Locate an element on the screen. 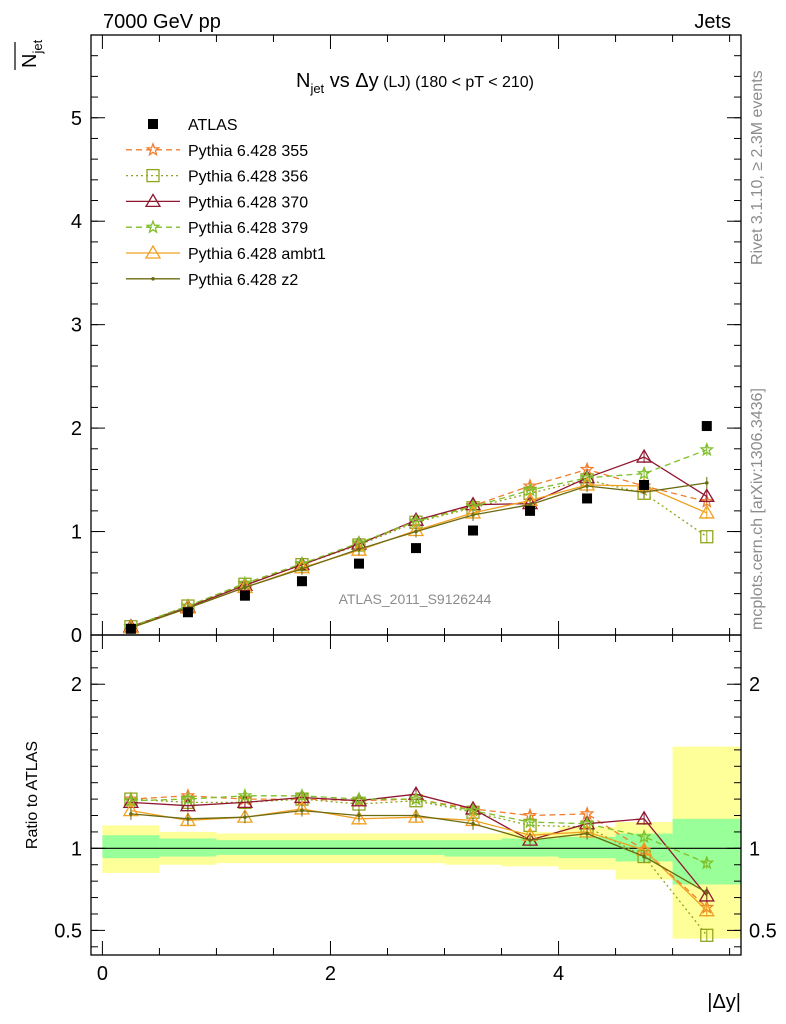 The height and width of the screenshot is (1024, 786). legend-item-p355: Pythia 6.428 355 is located at coordinates (217, 150).